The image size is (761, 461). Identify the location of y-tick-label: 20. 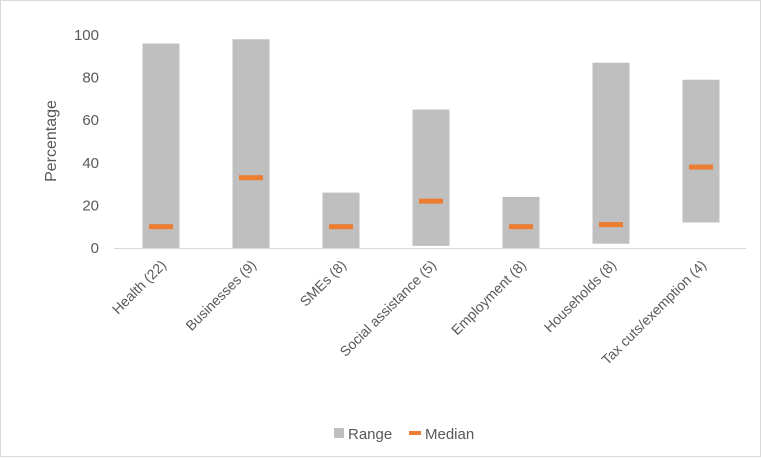
(90, 205).